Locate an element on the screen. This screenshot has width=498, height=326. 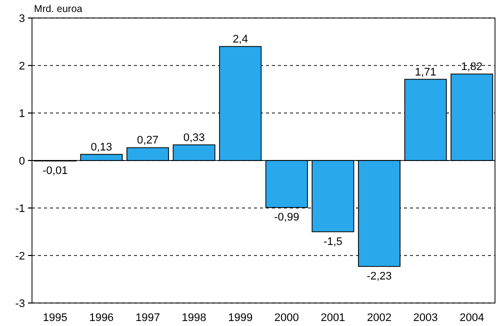
data-label: 0,27 is located at coordinates (147, 140).